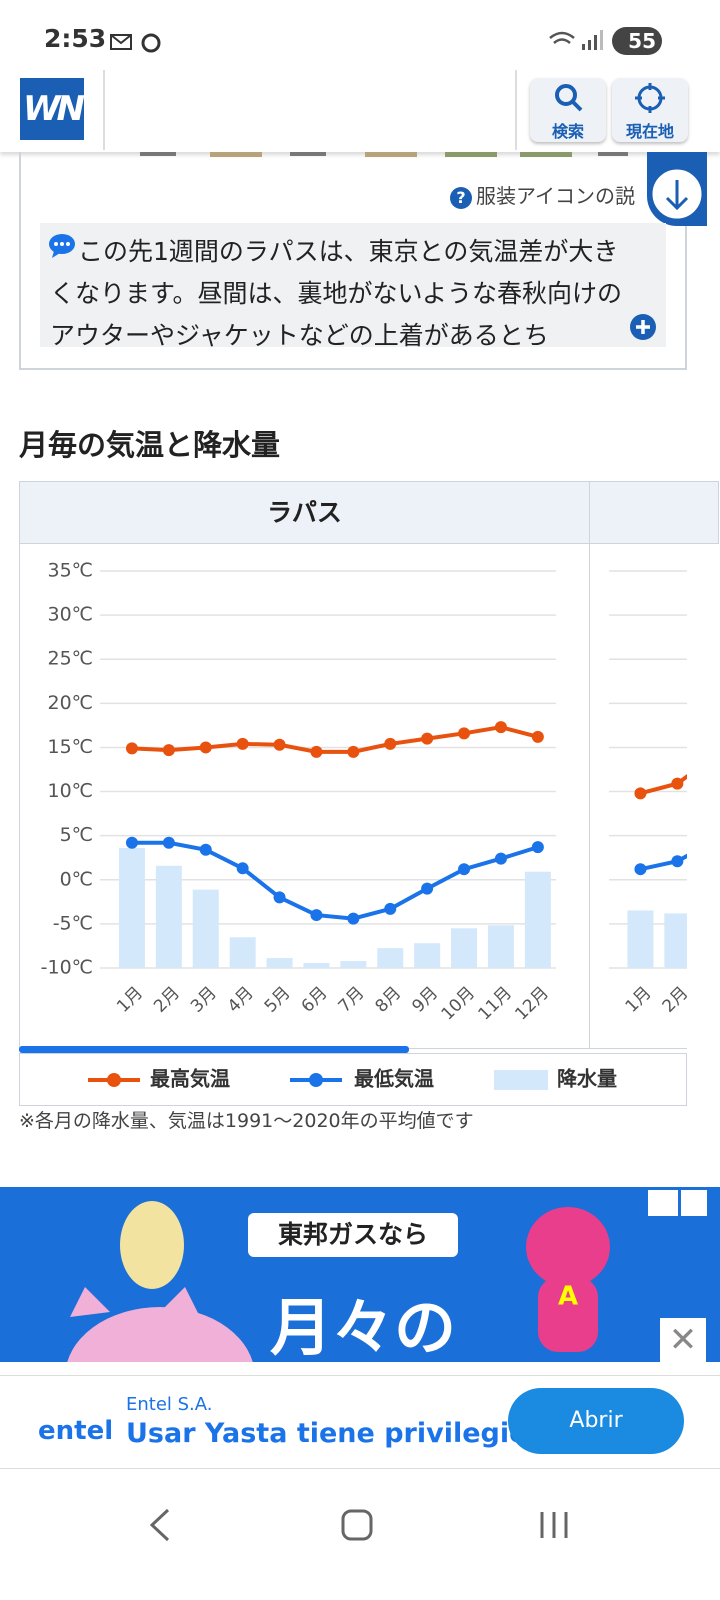 This screenshot has height=1600, width=720. I want to click on x-tick-label: 4月, so click(241, 1000).